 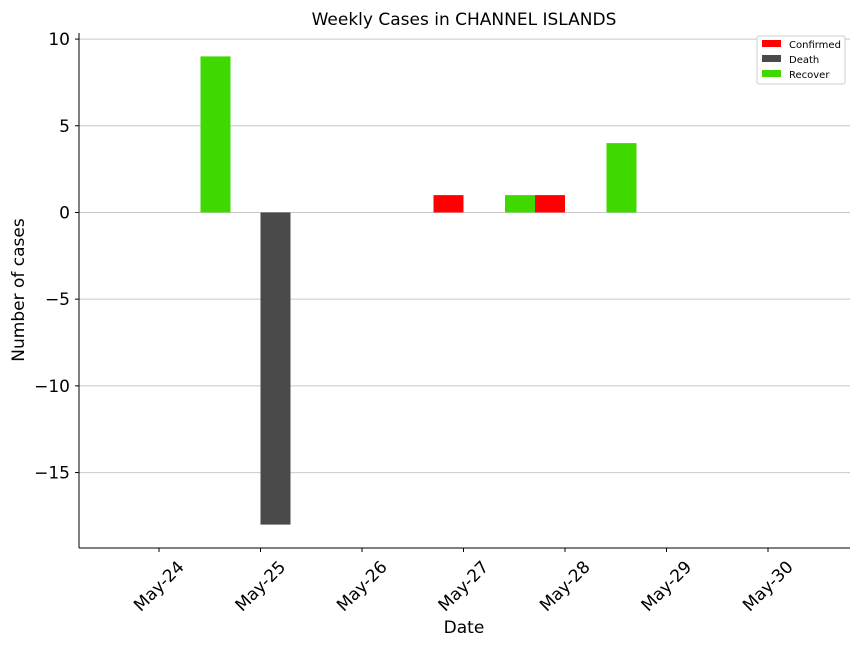 What do you see at coordinates (64, 213) in the screenshot?
I see `y-tick-label: 0` at bounding box center [64, 213].